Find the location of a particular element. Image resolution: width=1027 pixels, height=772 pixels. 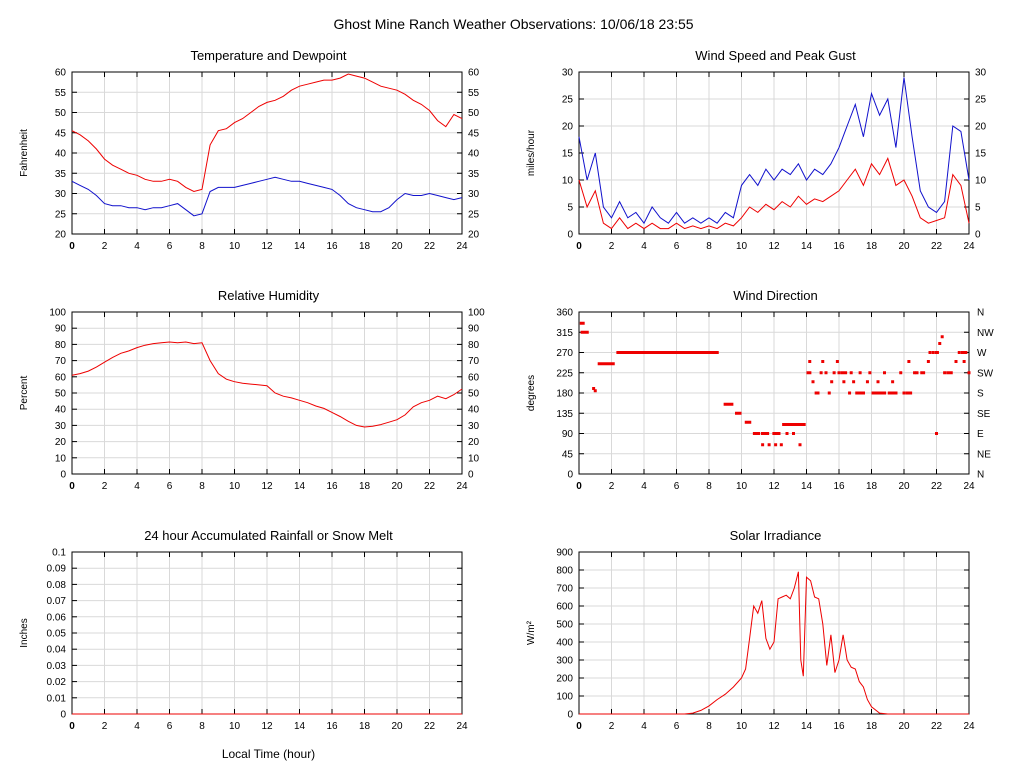

y-tick-label-right: 35 is located at coordinates (474, 174).